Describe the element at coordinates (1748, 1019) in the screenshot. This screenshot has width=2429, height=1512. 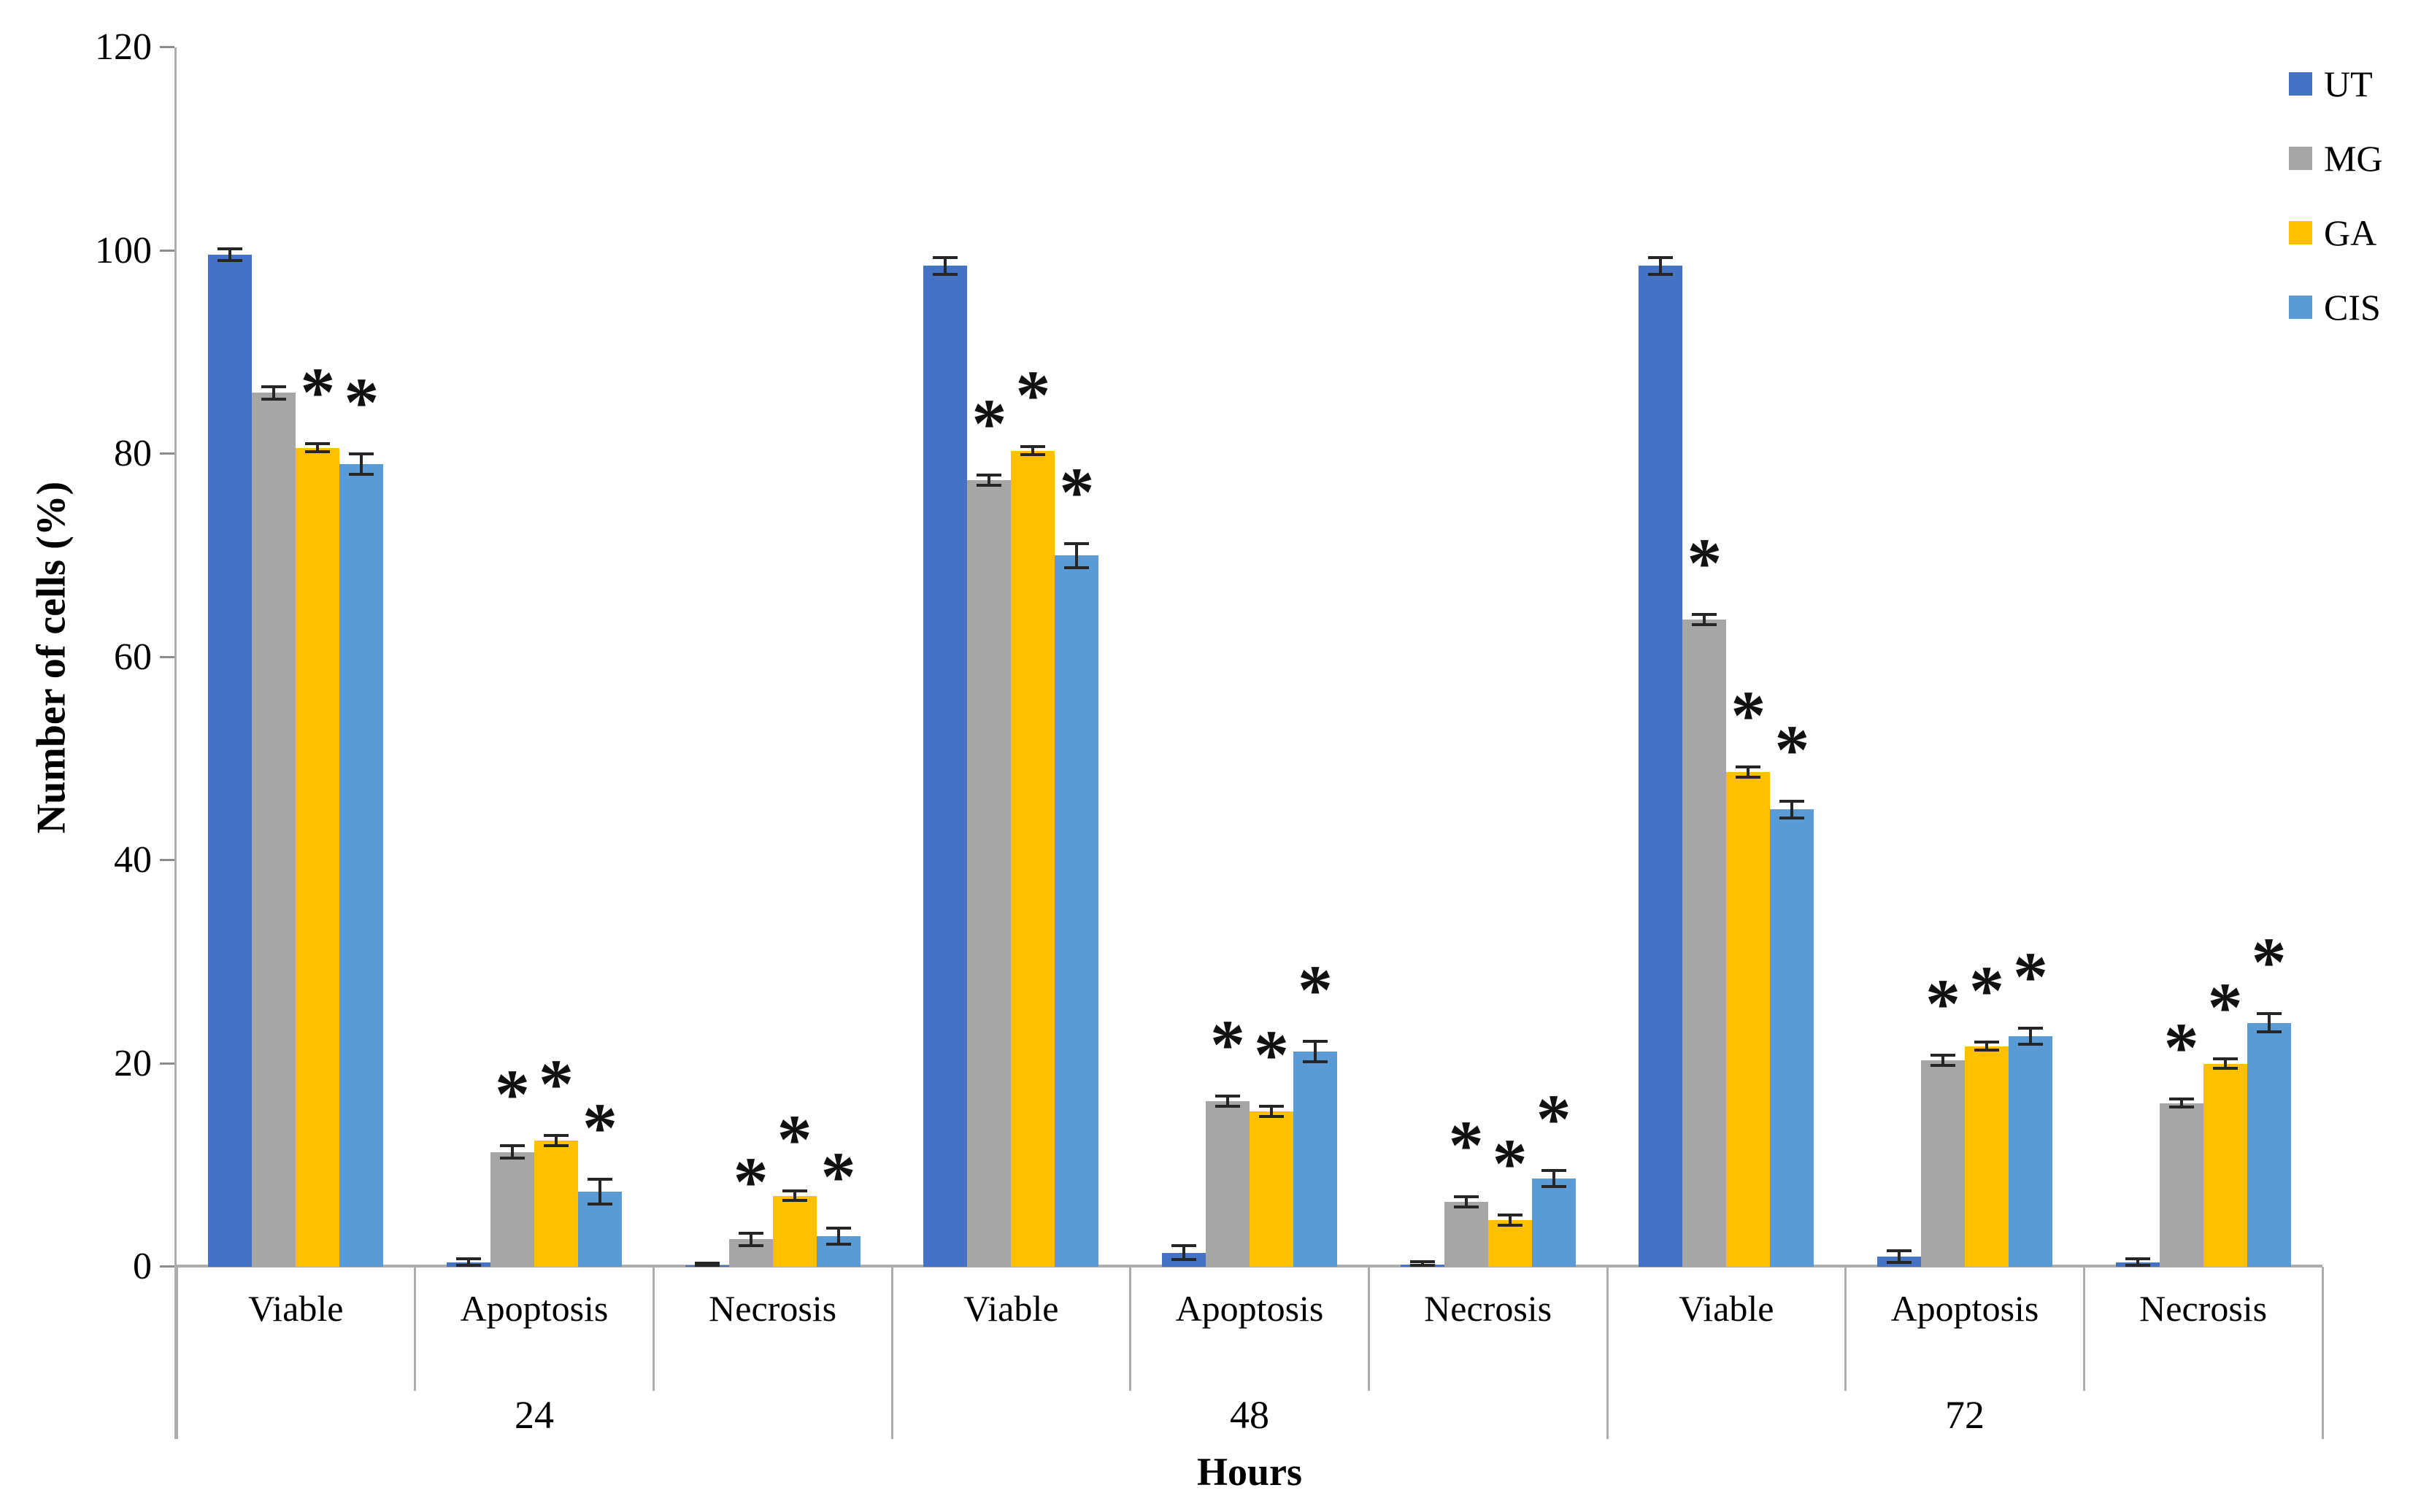
I see `bar-GA-72-viable` at that location.